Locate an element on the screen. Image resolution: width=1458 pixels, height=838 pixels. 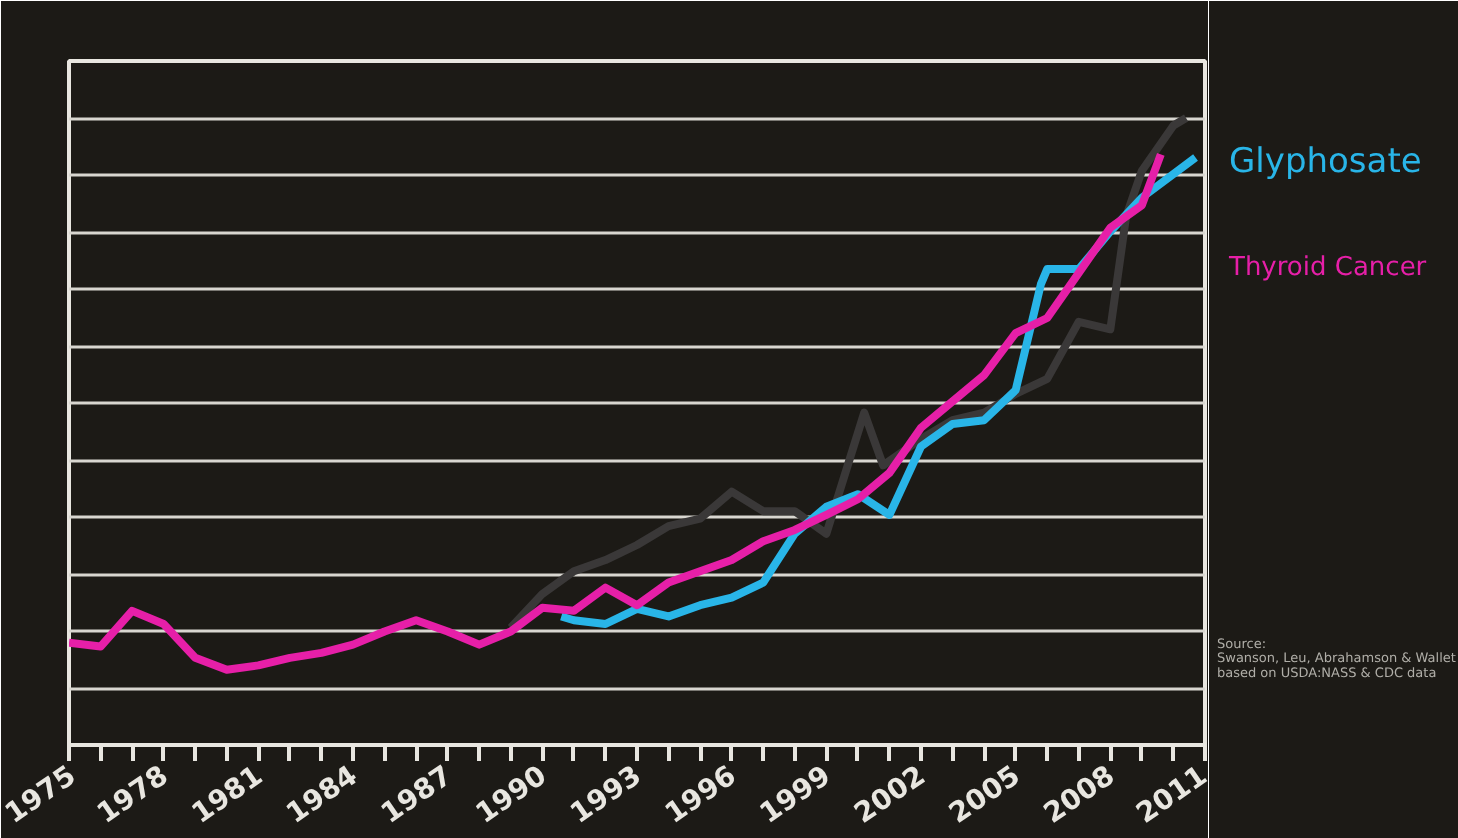
series-label: Glyphosate is located at coordinates (1325, 162).